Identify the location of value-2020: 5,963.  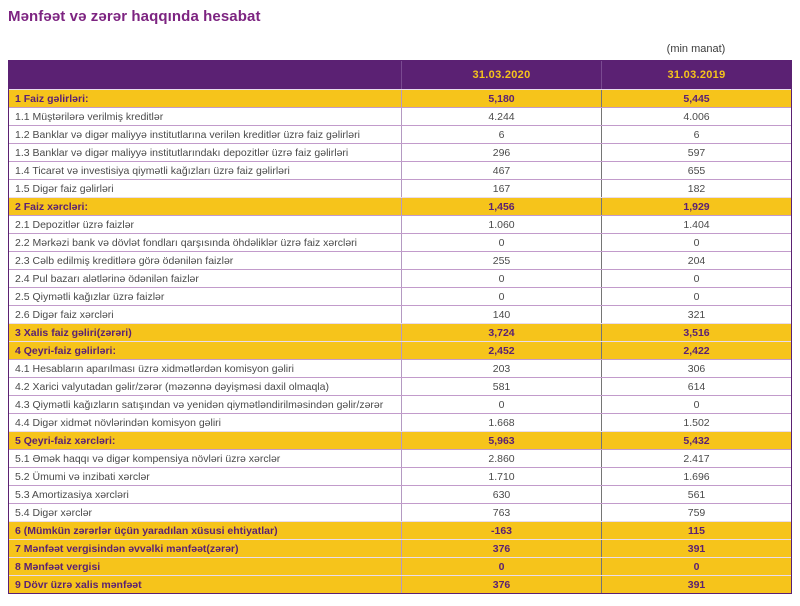
(501, 440).